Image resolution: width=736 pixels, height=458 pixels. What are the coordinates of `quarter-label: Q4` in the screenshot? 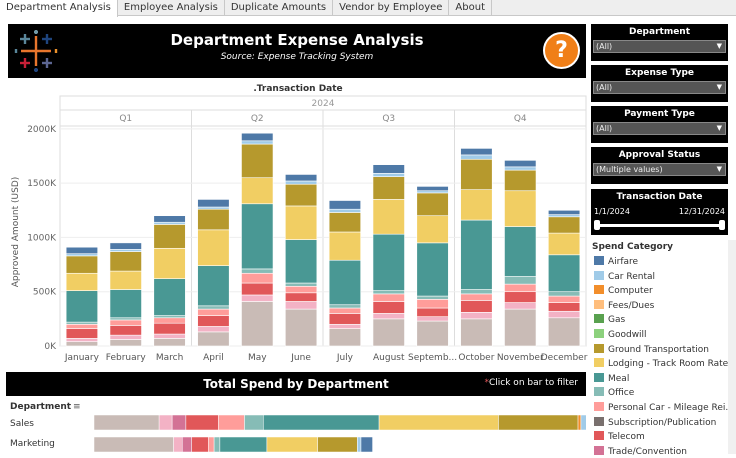 It's located at (520, 119).